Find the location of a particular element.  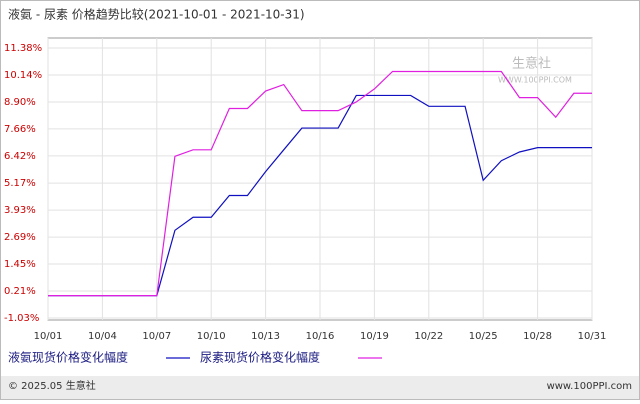

x-tick-label: 10/22 is located at coordinates (428, 336).